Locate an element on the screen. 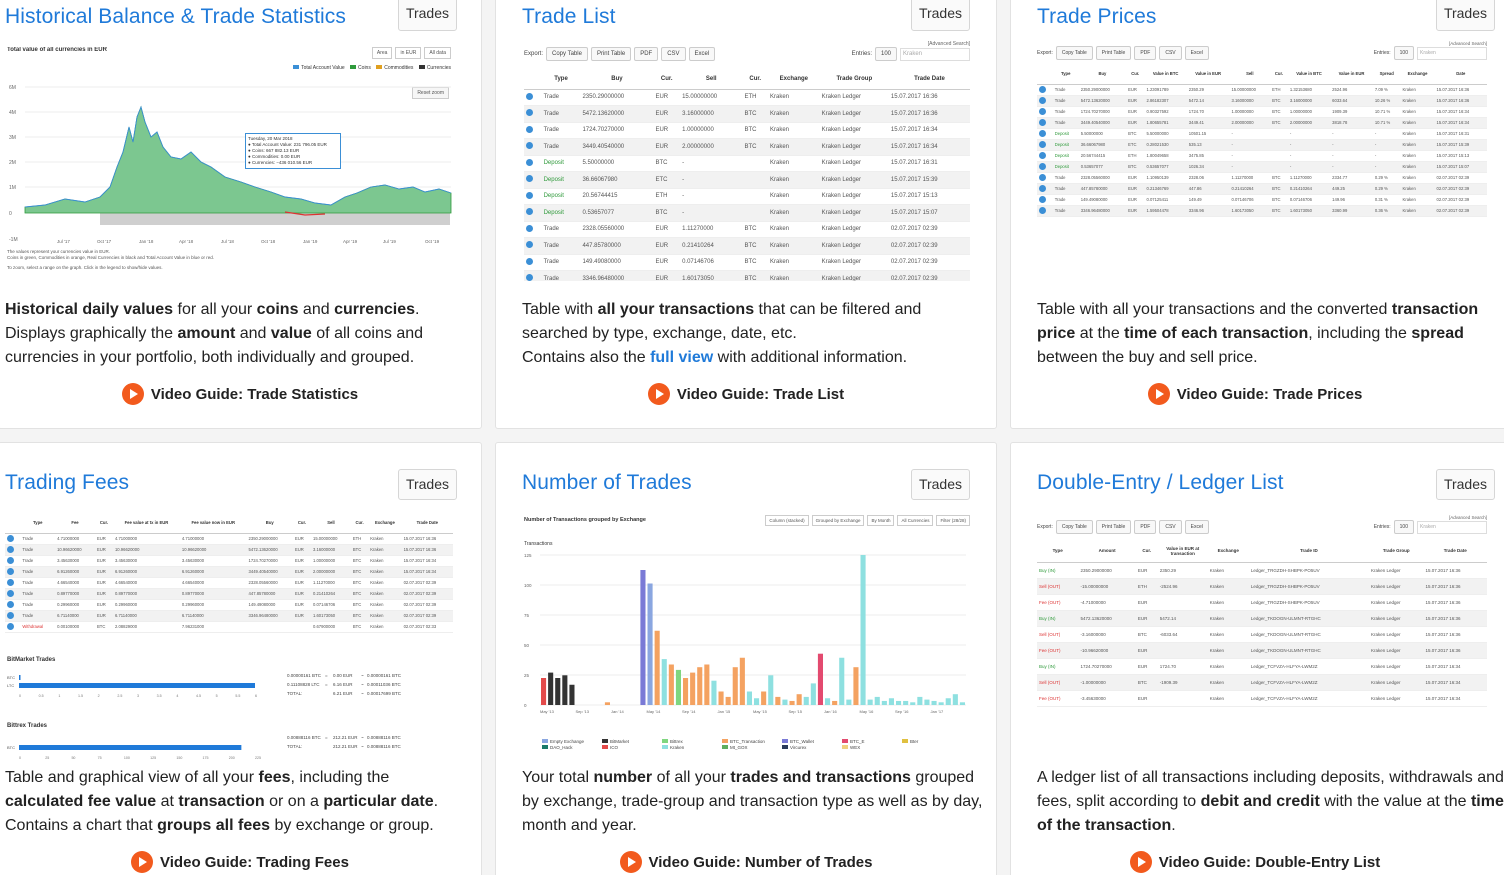  chart-select: Area is located at coordinates (382, 53).